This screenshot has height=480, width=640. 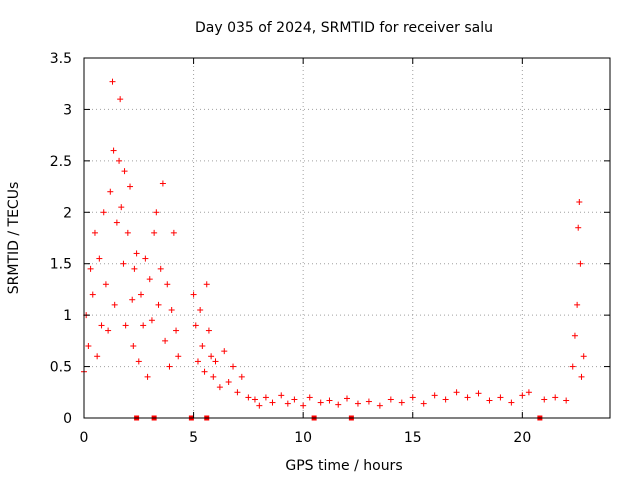 What do you see at coordinates (61, 265) in the screenshot?
I see `y-tick-label: 1.5` at bounding box center [61, 265].